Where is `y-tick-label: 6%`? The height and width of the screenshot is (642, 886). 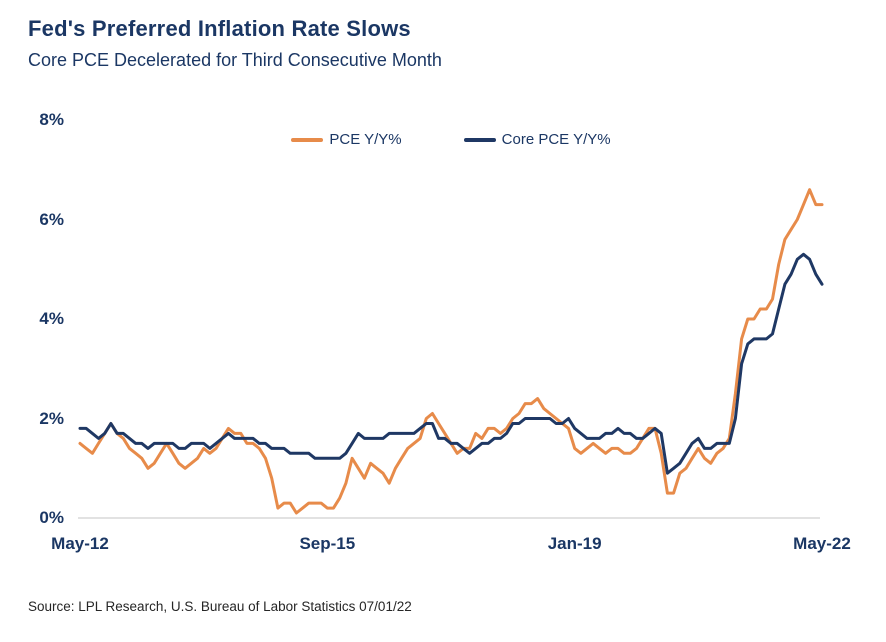
y-tick-label: 6% is located at coordinates (51, 219).